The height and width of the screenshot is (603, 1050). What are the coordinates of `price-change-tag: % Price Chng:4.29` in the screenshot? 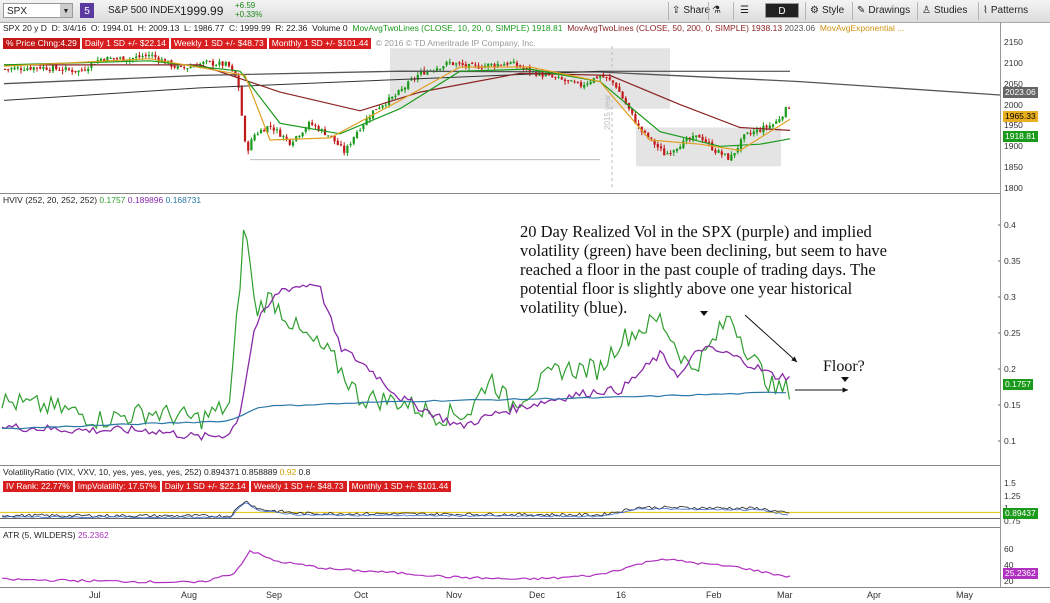 It's located at (41, 43).